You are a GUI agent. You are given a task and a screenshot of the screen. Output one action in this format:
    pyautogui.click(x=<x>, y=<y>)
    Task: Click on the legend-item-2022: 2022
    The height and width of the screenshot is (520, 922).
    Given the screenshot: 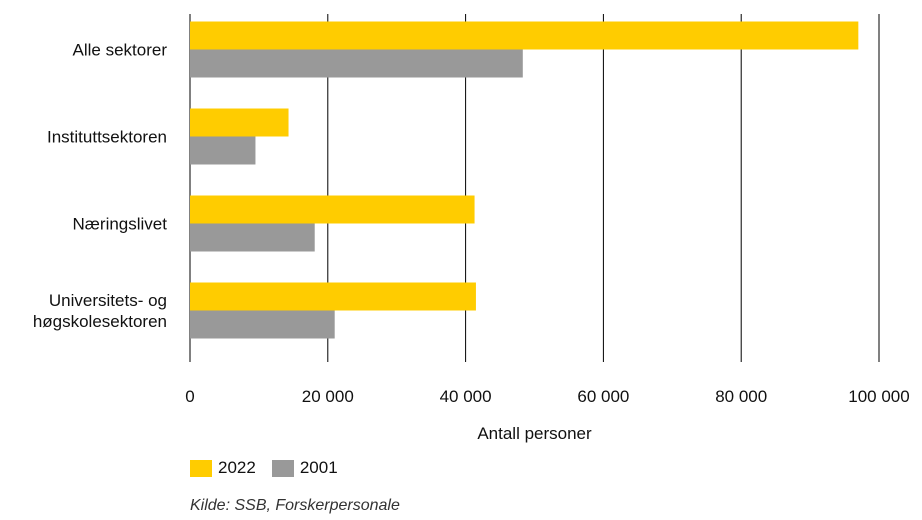 What is the action you would take?
    pyautogui.click(x=223, y=468)
    